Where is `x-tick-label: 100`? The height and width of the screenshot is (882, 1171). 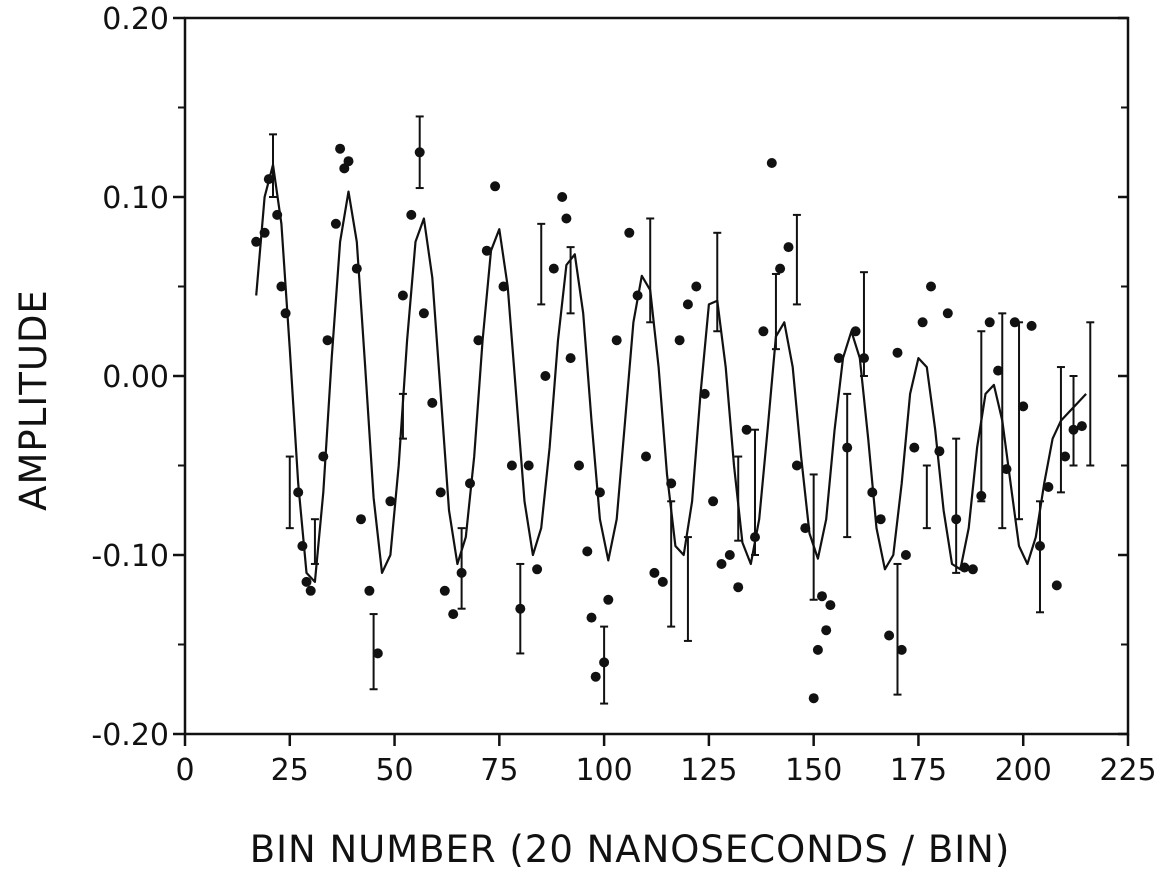 x-tick-label: 100 is located at coordinates (603, 770).